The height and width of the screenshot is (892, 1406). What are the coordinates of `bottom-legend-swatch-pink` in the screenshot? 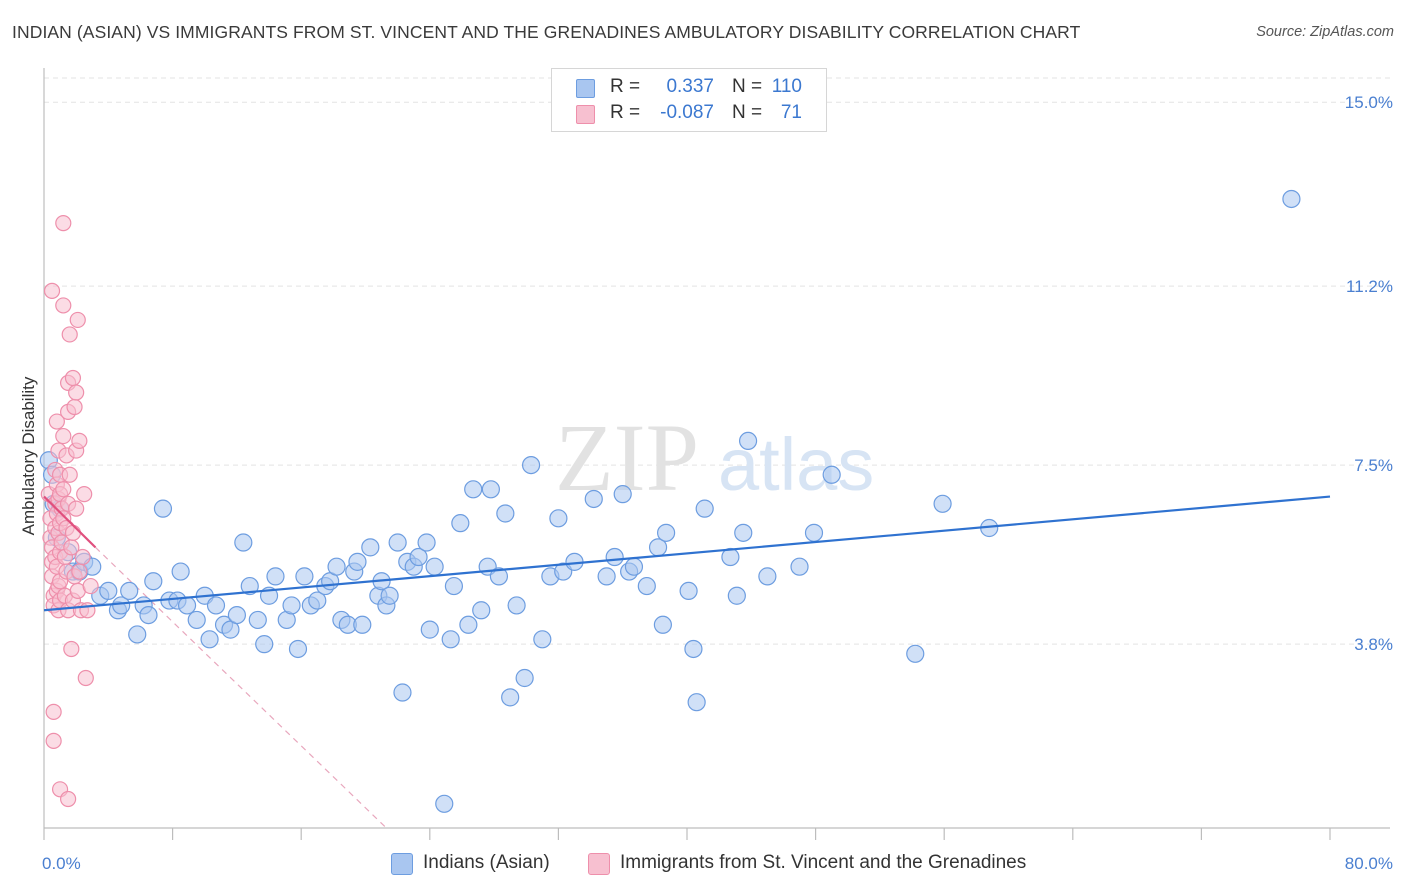 It's located at (599, 864).